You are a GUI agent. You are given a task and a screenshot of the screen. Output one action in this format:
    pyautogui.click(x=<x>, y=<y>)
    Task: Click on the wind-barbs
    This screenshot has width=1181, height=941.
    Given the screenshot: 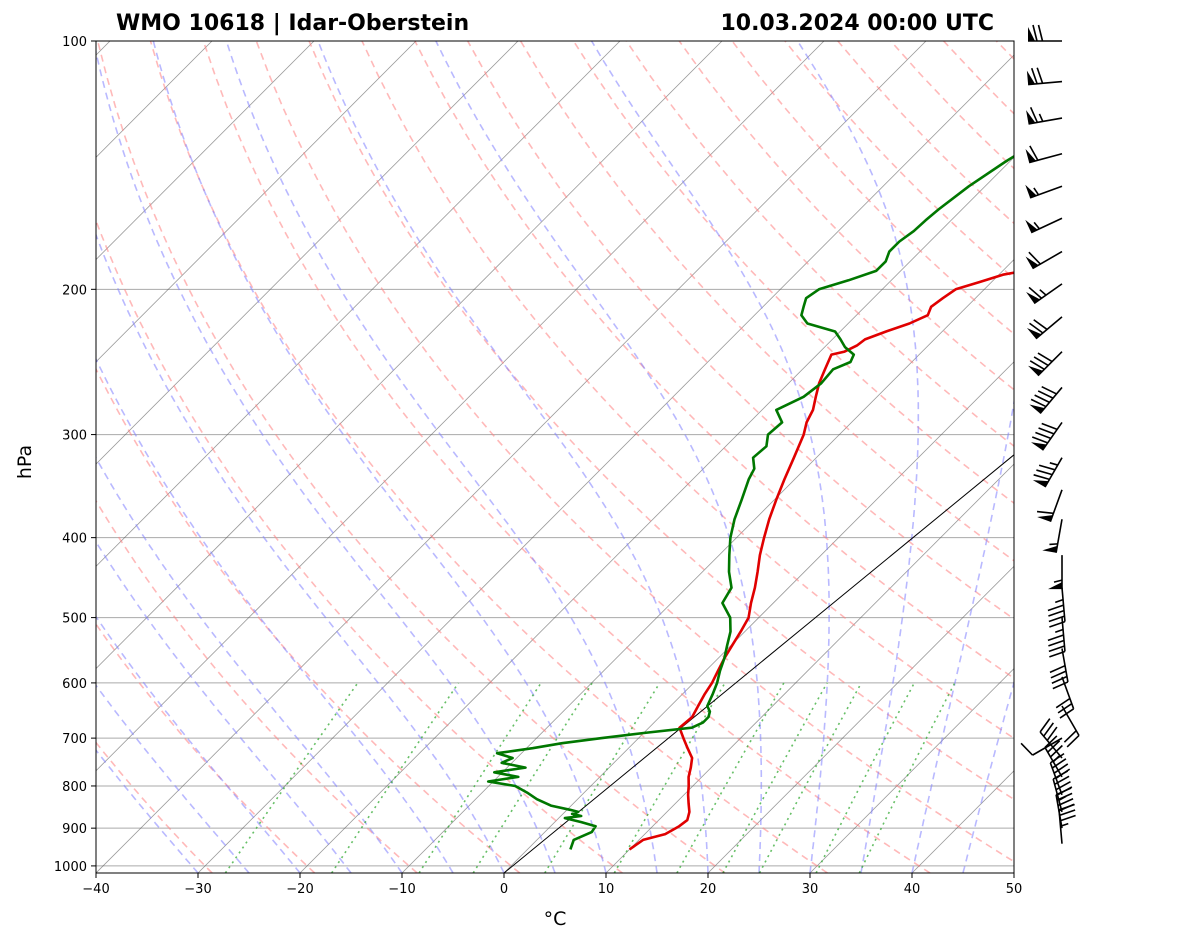 What is the action you would take?
    pyautogui.click(x=1050, y=434)
    